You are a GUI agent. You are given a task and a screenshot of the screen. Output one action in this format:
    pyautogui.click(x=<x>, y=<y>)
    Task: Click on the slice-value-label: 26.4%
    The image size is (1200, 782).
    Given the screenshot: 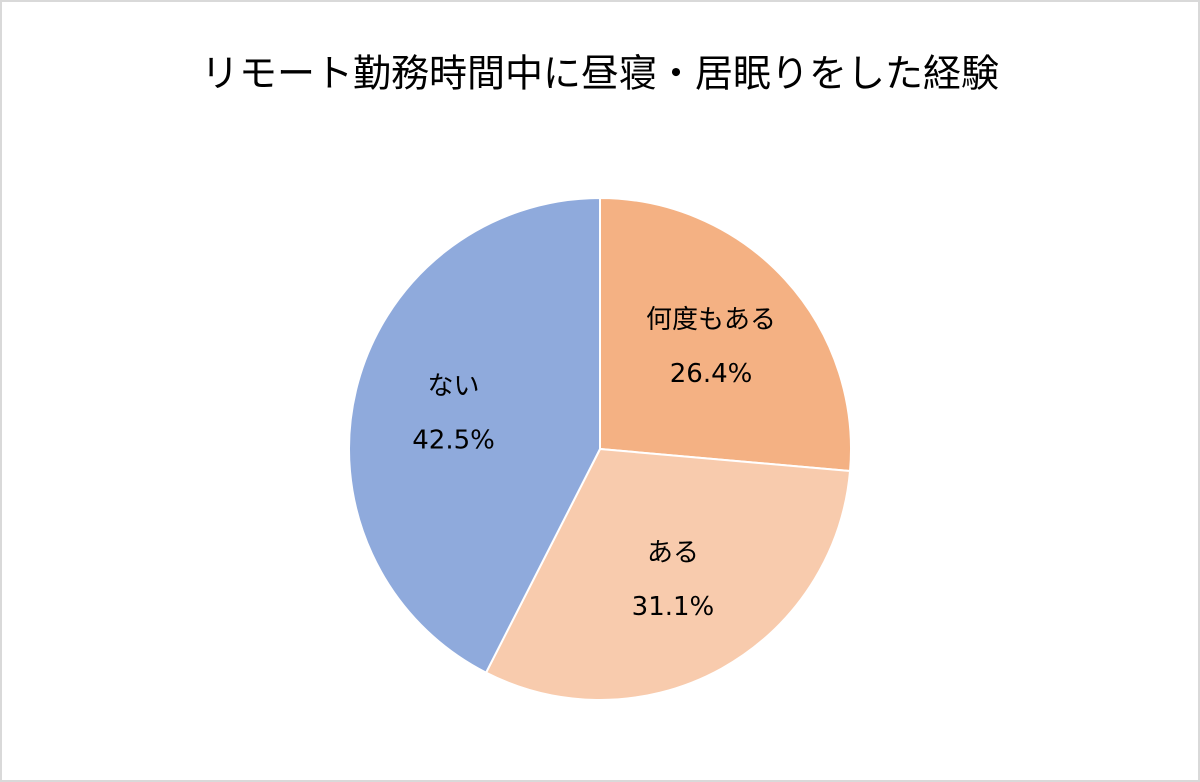 What is the action you would take?
    pyautogui.click(x=711, y=374)
    